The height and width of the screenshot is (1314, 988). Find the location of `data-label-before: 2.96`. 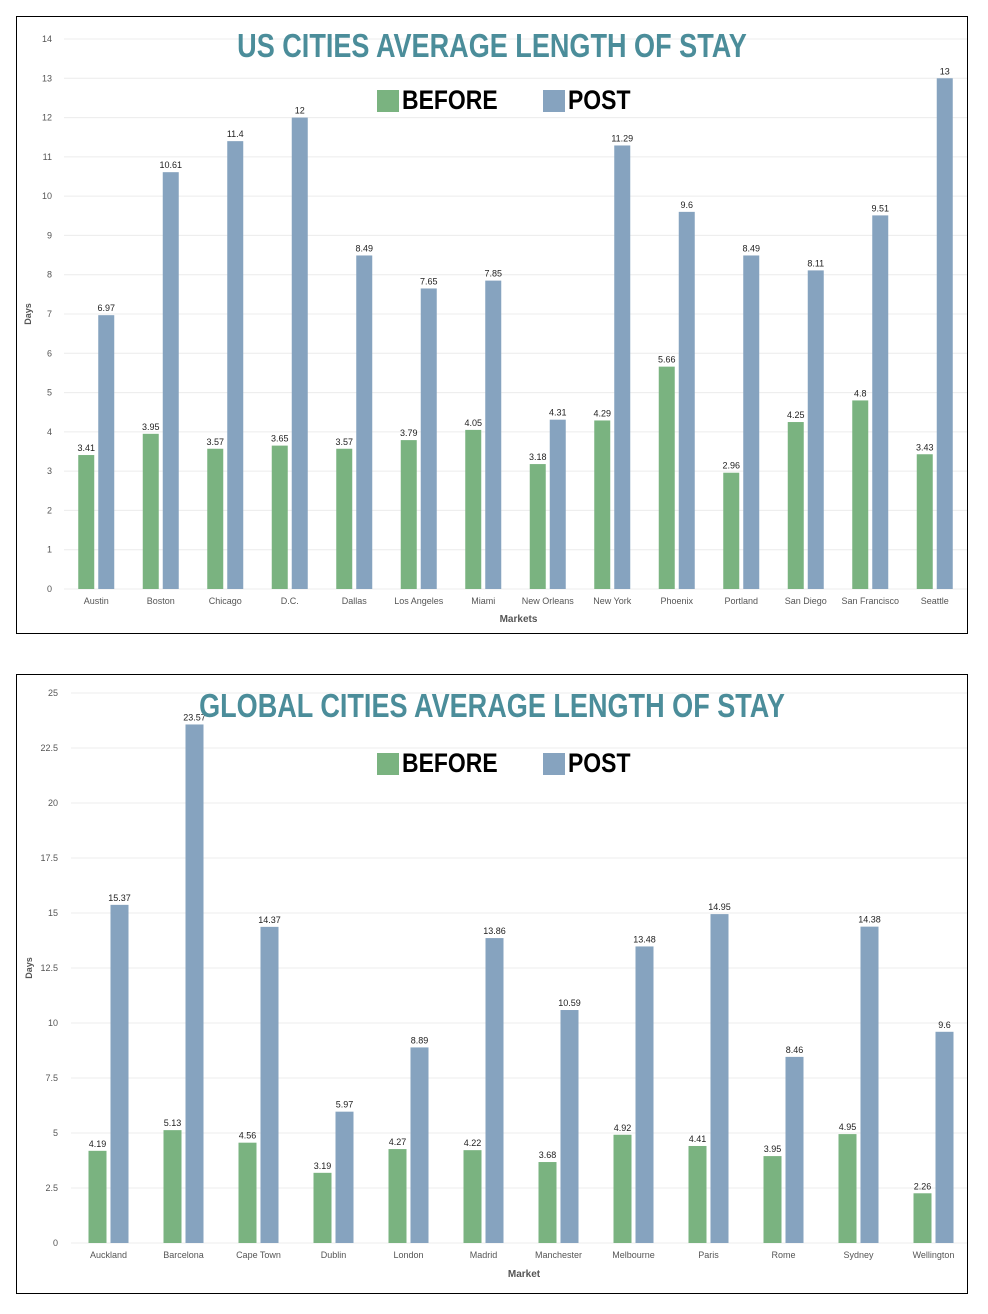

data-label-before: 2.96 is located at coordinates (731, 466).